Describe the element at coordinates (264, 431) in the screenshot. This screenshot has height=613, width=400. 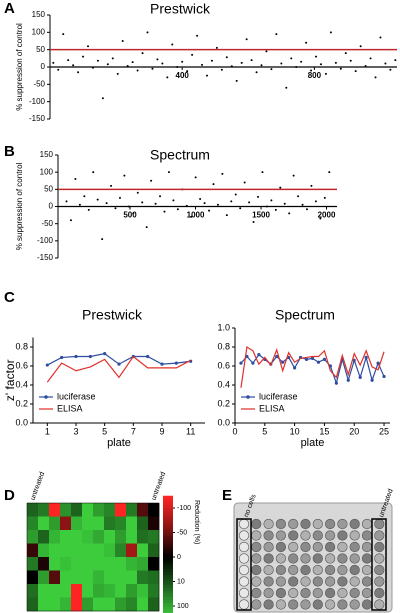
I see `x-tick-label: 5` at that location.